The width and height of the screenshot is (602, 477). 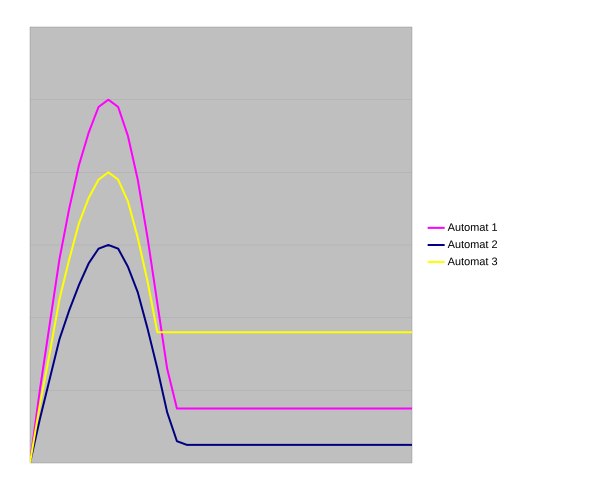 What do you see at coordinates (473, 261) in the screenshot?
I see `legend-label: Automat 3` at bounding box center [473, 261].